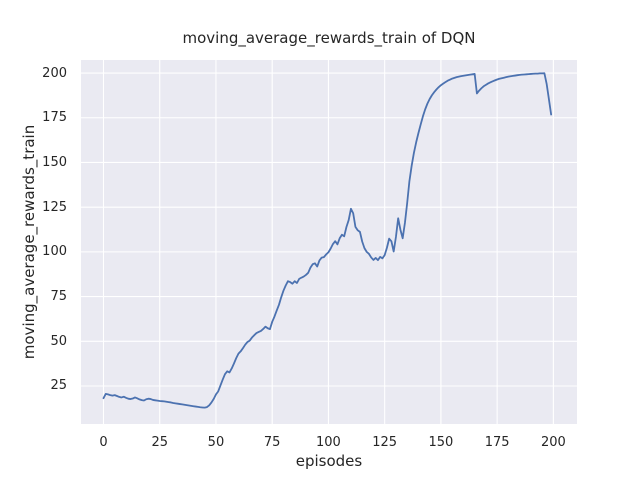 Image resolution: width=640 pixels, height=480 pixels. What do you see at coordinates (54, 162) in the screenshot?
I see `y-tick-label: 150` at bounding box center [54, 162].